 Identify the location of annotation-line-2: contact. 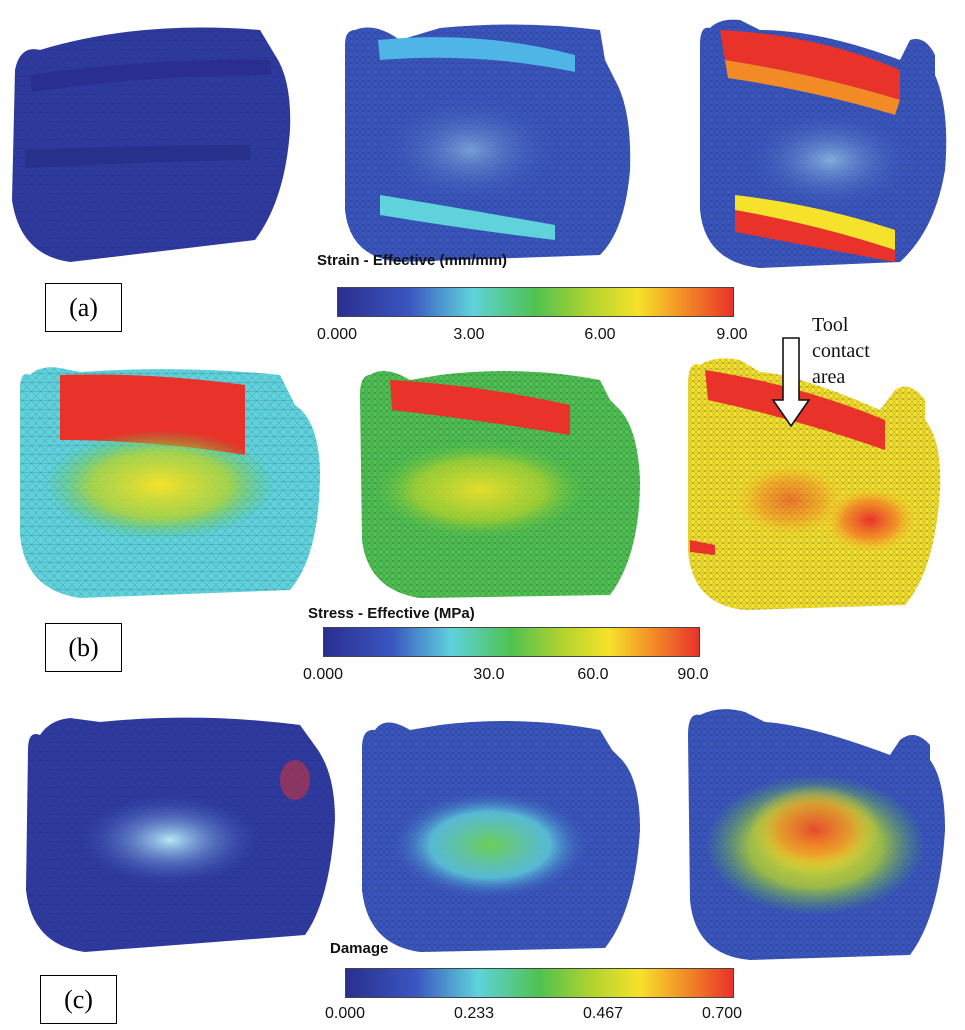
(841, 351).